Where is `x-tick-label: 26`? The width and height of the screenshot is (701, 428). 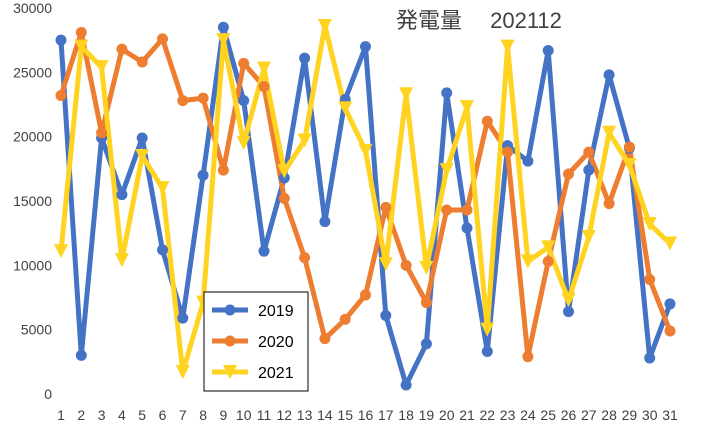
x-tick-label: 26 is located at coordinates (569, 415).